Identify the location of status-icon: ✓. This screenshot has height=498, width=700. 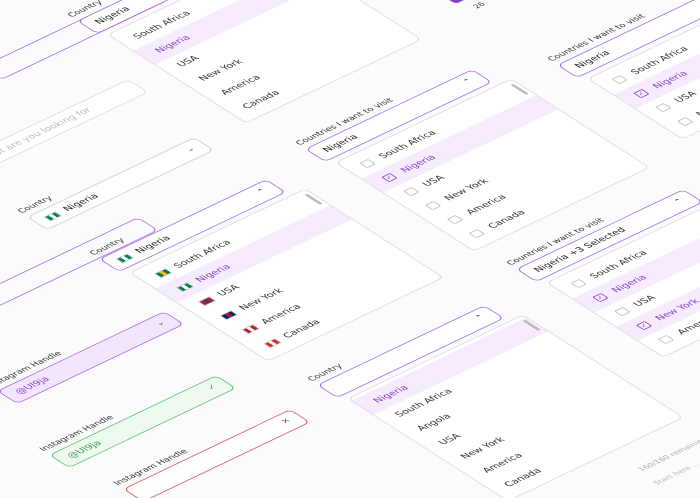
(212, 387).